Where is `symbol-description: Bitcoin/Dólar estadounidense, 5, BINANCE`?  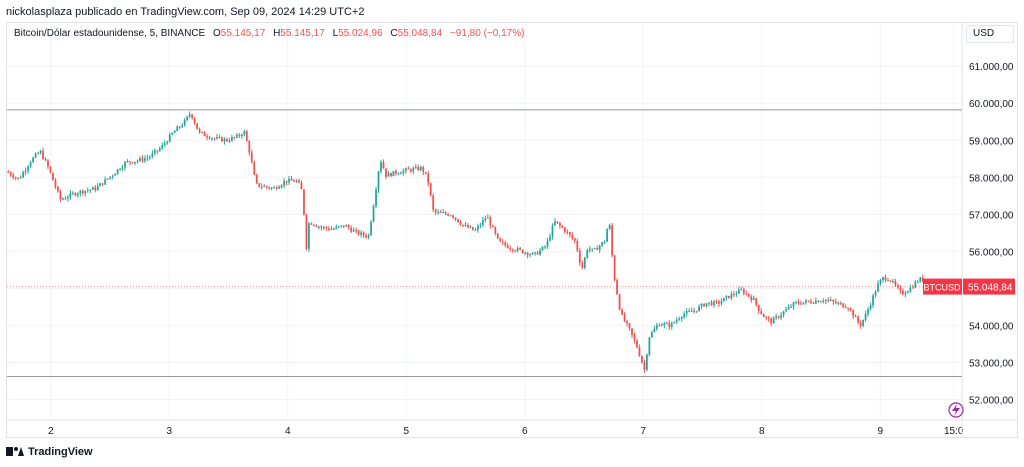 symbol-description: Bitcoin/Dólar estadounidense, 5, BINANCE is located at coordinates (110, 33).